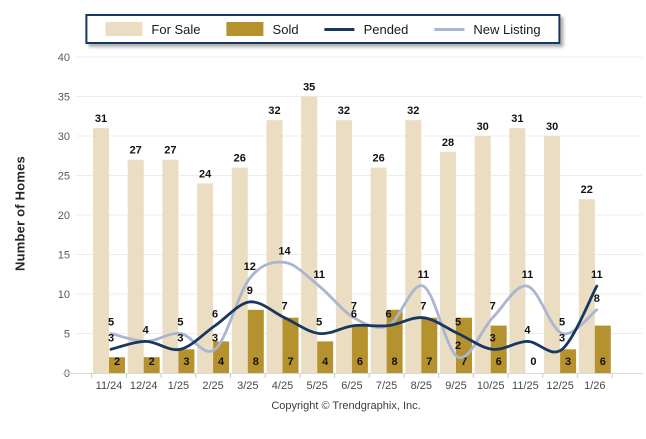 This screenshot has height=439, width=646. Describe the element at coordinates (212, 386) in the screenshot. I see `x-axis-label: 2/25` at that location.